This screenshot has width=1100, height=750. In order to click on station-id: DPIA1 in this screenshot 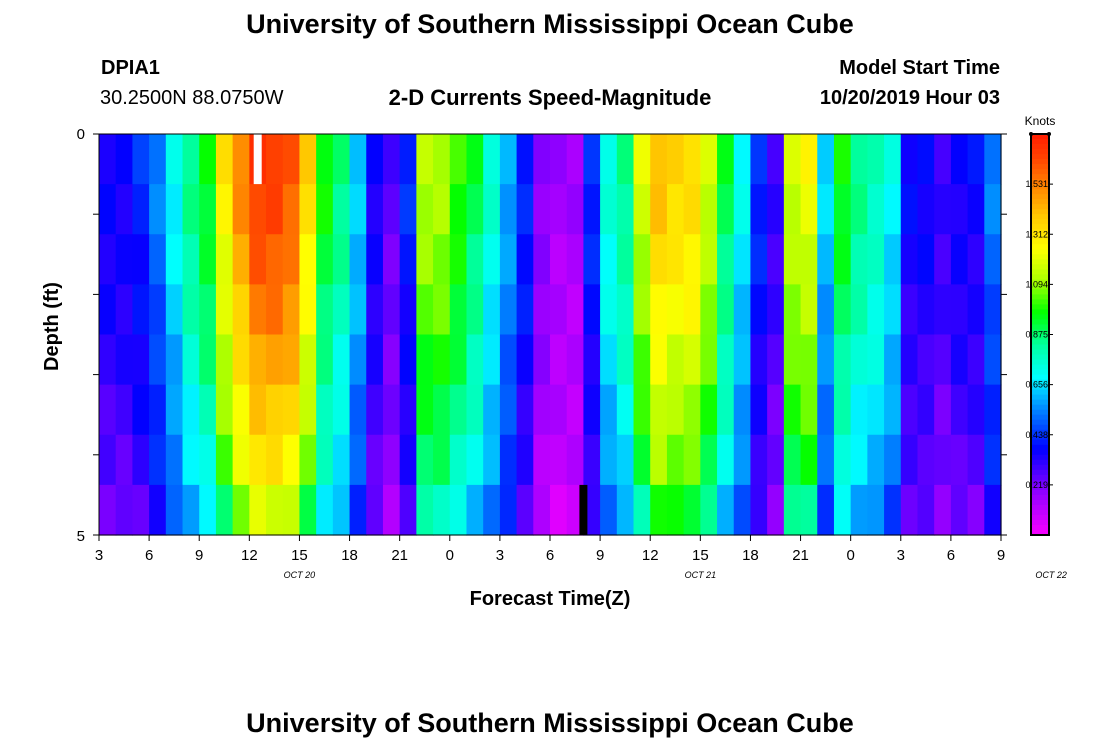, I will do `click(130, 68)`.